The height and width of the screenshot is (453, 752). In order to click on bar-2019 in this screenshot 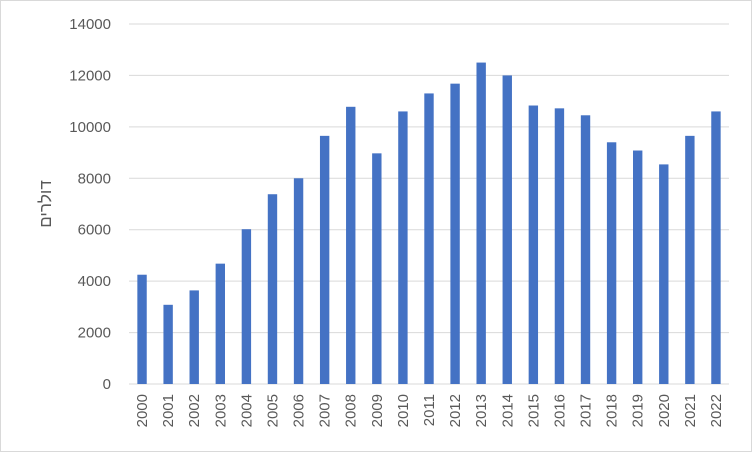, I will do `click(638, 267)`.